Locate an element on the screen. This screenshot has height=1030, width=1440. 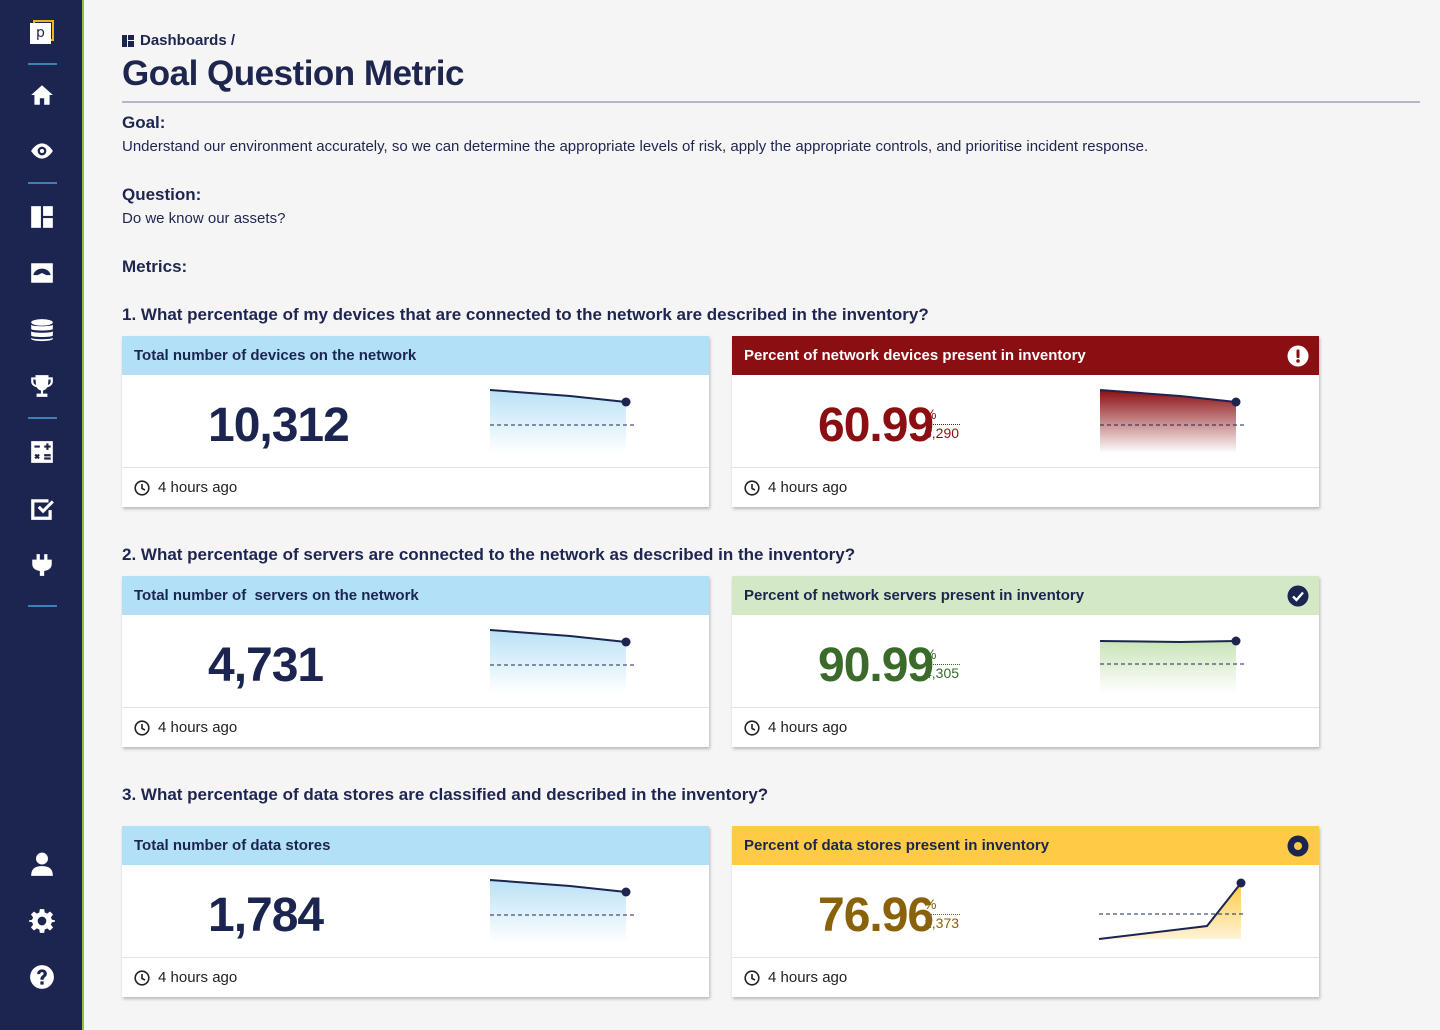
page-title: Goal Question Metric is located at coordinates (293, 73).